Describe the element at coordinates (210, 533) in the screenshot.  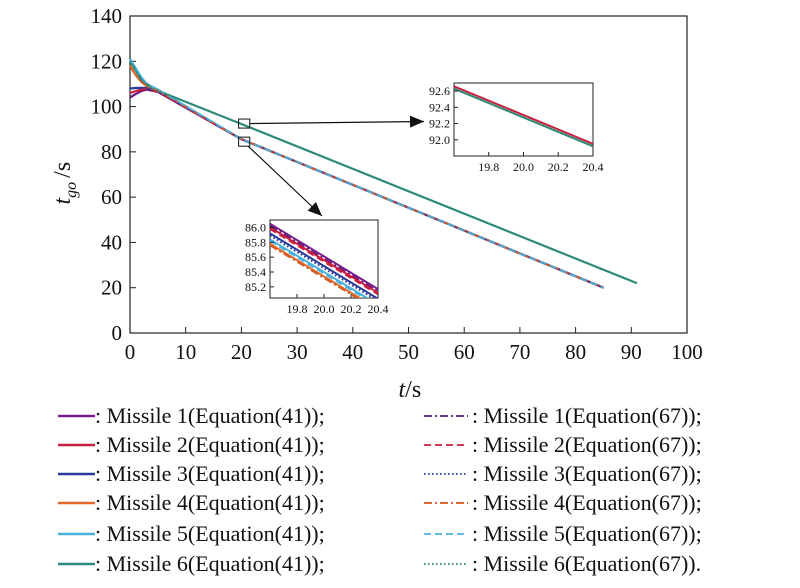
I see `legend-label: : Missile 5(Equation(41));` at that location.